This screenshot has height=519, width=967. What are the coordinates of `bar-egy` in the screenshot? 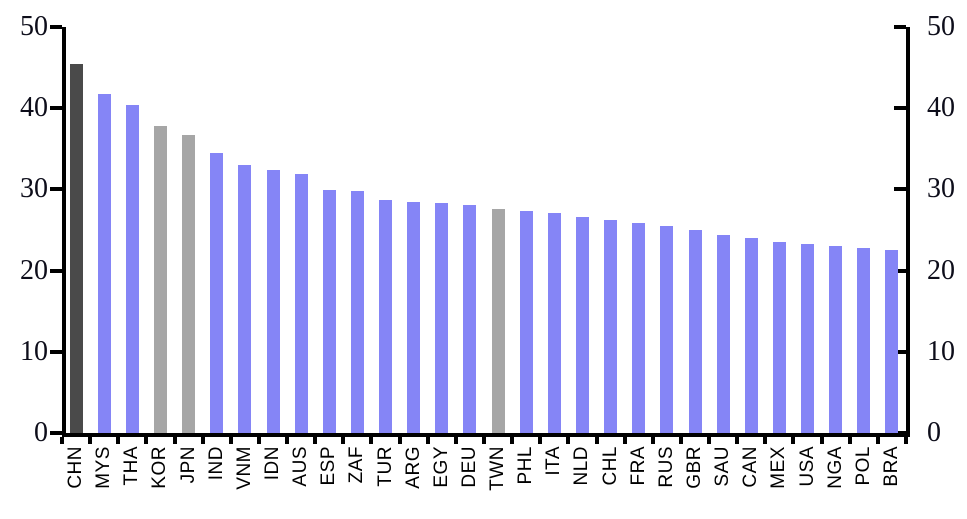 It's located at (442, 318).